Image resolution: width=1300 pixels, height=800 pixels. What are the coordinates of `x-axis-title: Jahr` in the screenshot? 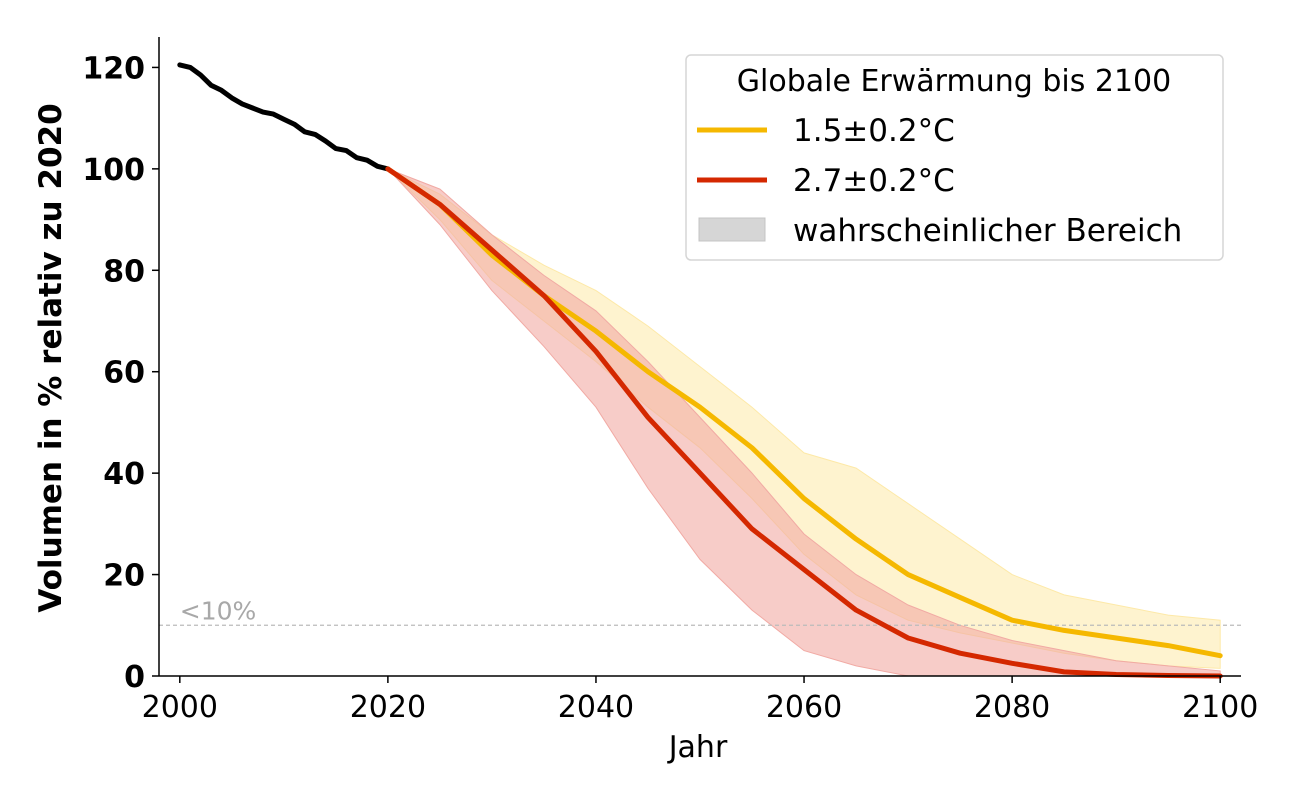 It's located at (697, 747).